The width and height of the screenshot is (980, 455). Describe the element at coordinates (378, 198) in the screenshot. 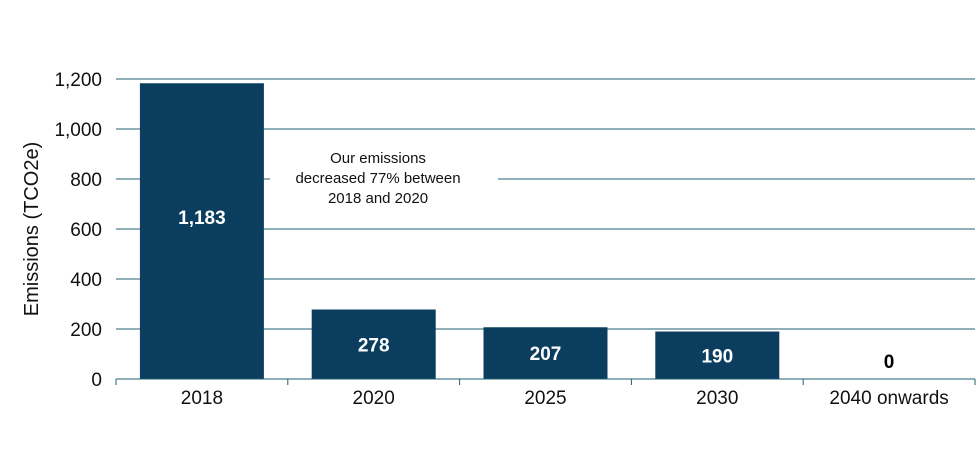

I see `annotation-line-3: 2018 and 2020` at that location.